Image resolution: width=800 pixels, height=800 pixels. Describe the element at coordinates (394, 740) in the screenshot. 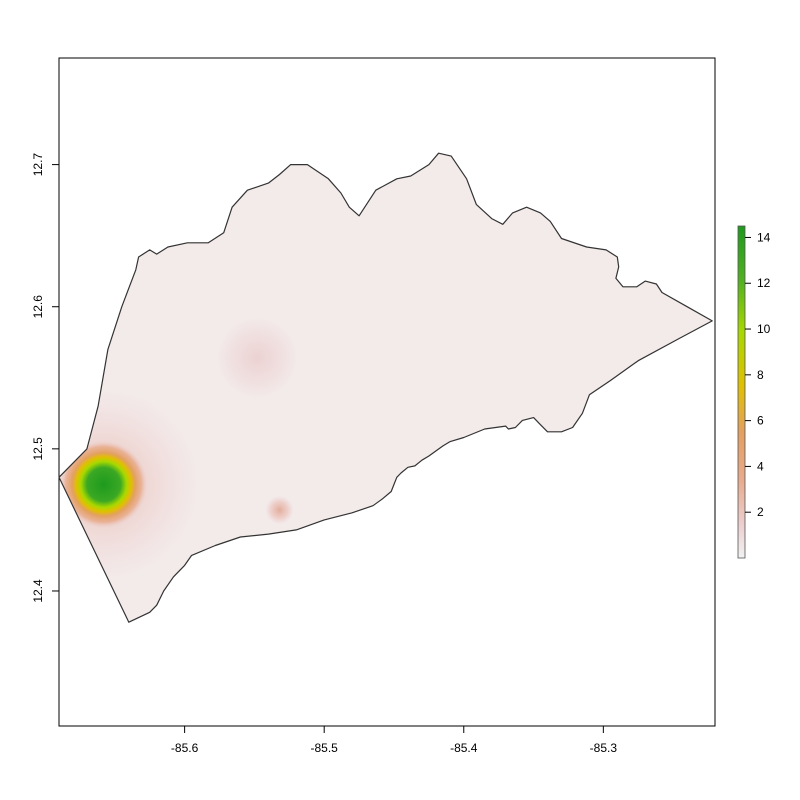

I see `x-axis: -85.6 -85.5 -85.4 -85.3` at that location.